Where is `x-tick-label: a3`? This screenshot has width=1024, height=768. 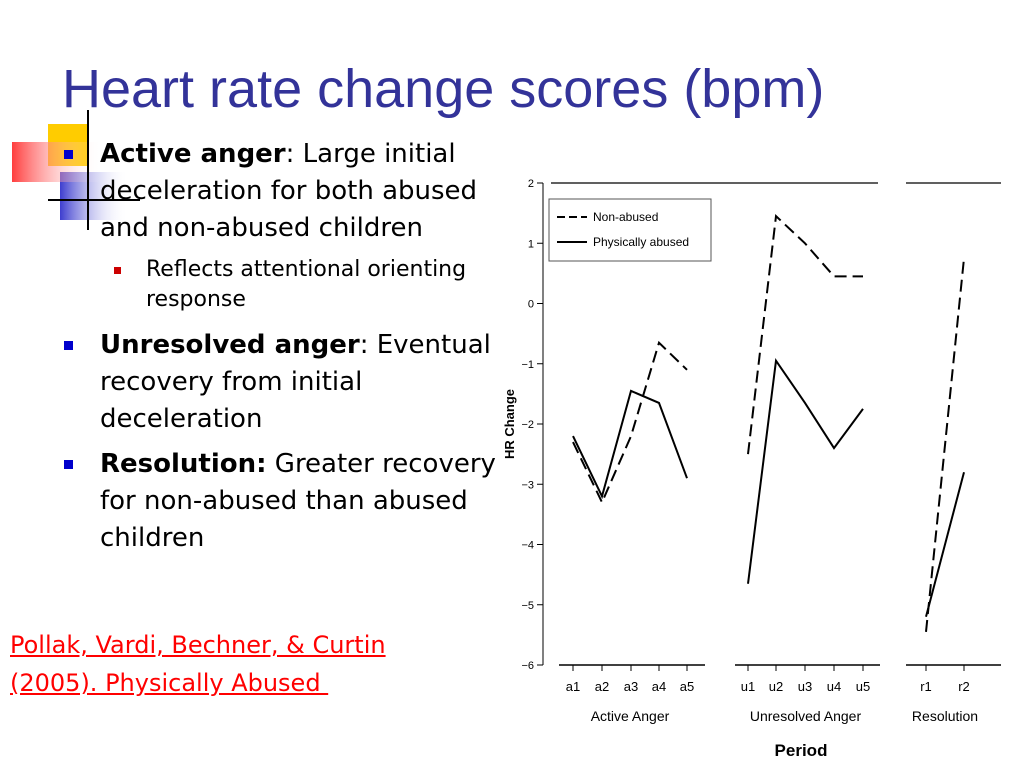
x-tick-label: a3 is located at coordinates (631, 686).